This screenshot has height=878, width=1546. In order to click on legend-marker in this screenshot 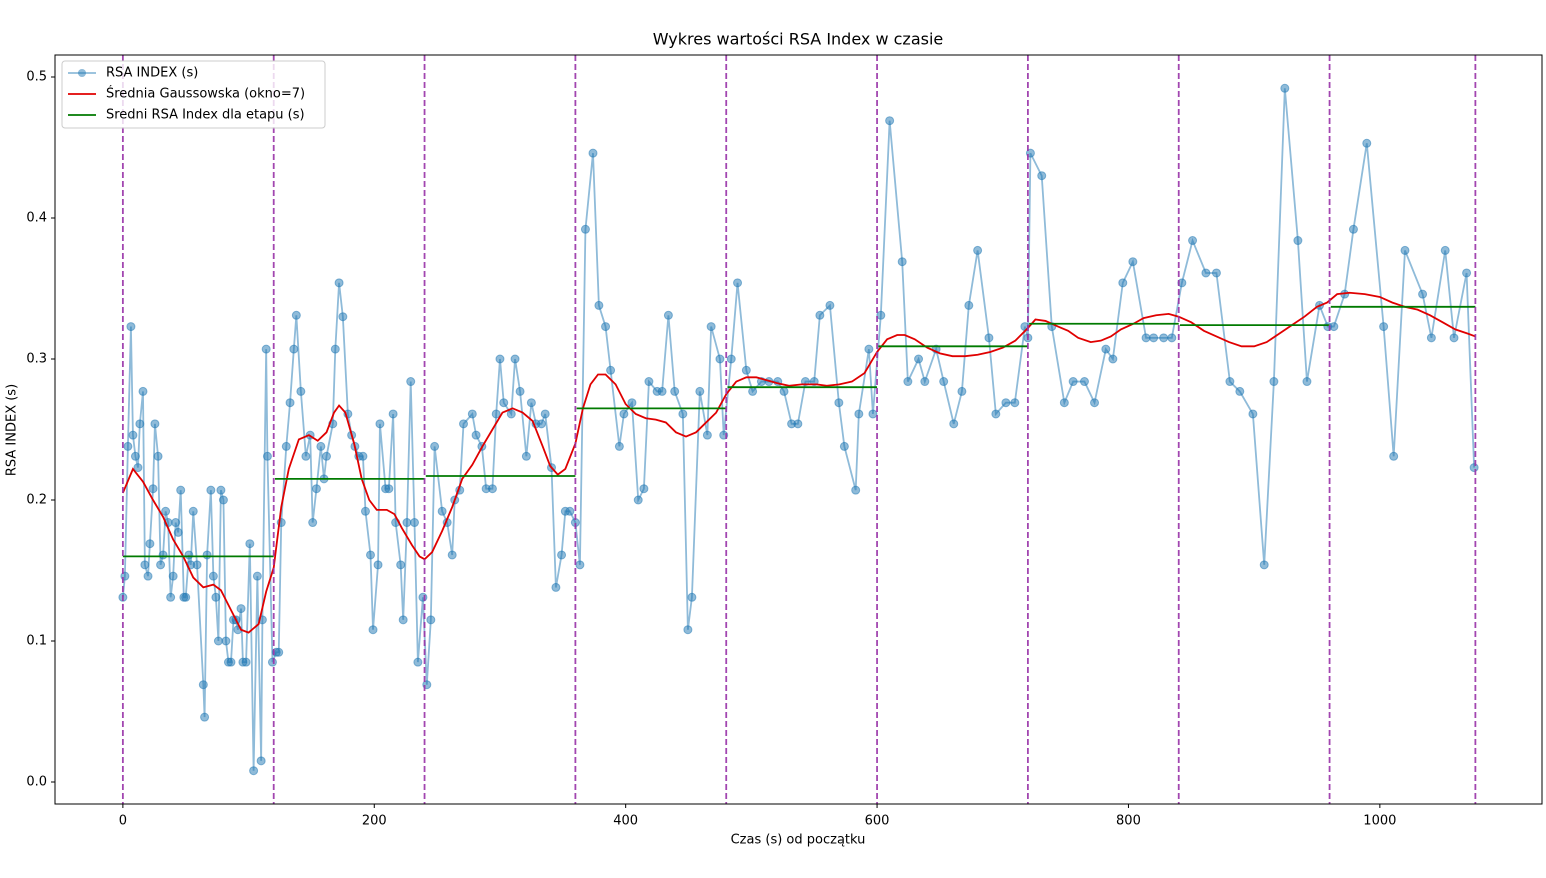, I will do `click(82, 73)`.